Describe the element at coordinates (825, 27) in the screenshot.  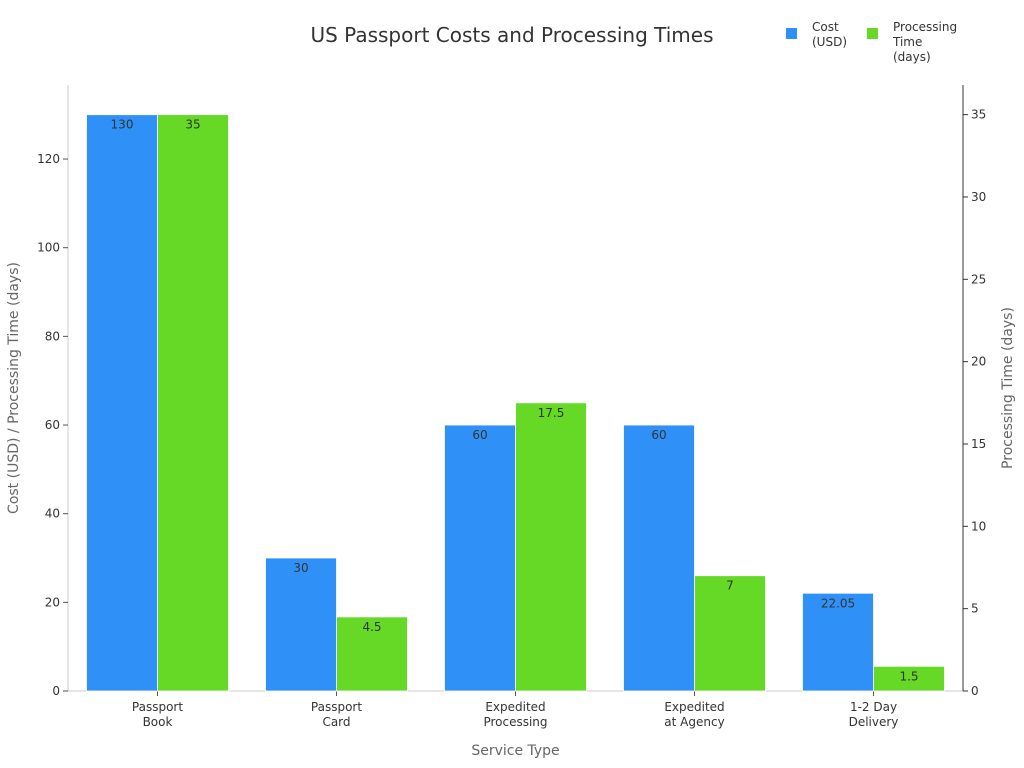
I see `legend-label: Cost` at that location.